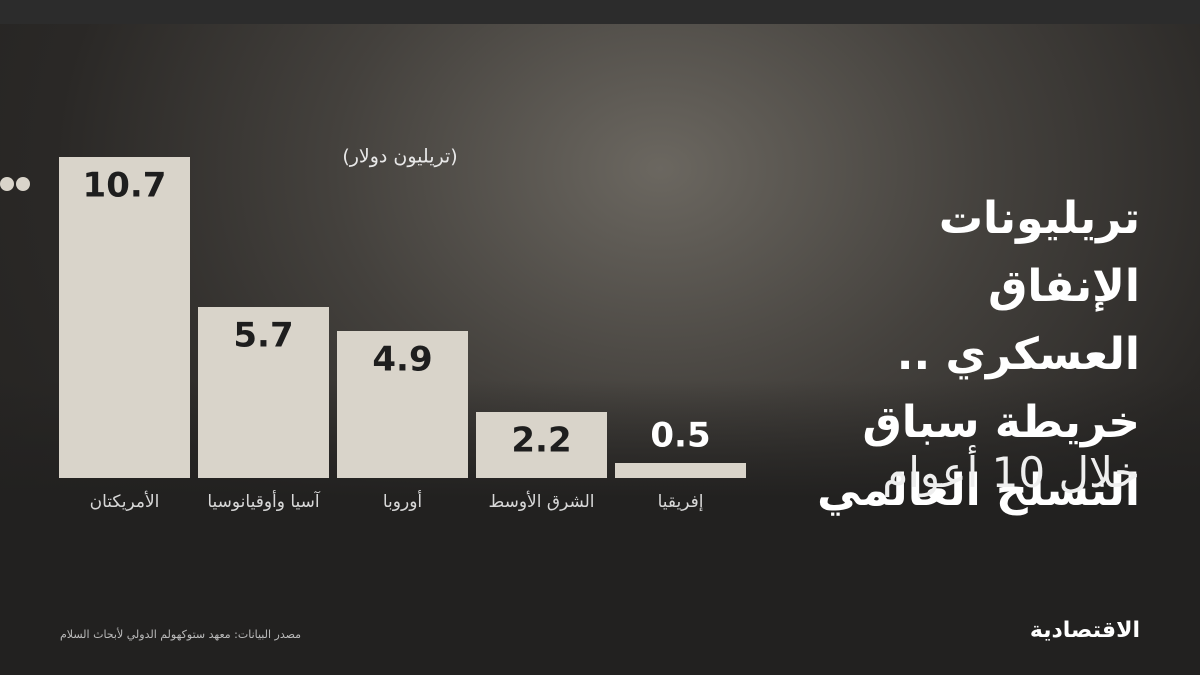 This screenshot has width=1200, height=675. I want to click on value-label: 2.2, so click(541, 441).